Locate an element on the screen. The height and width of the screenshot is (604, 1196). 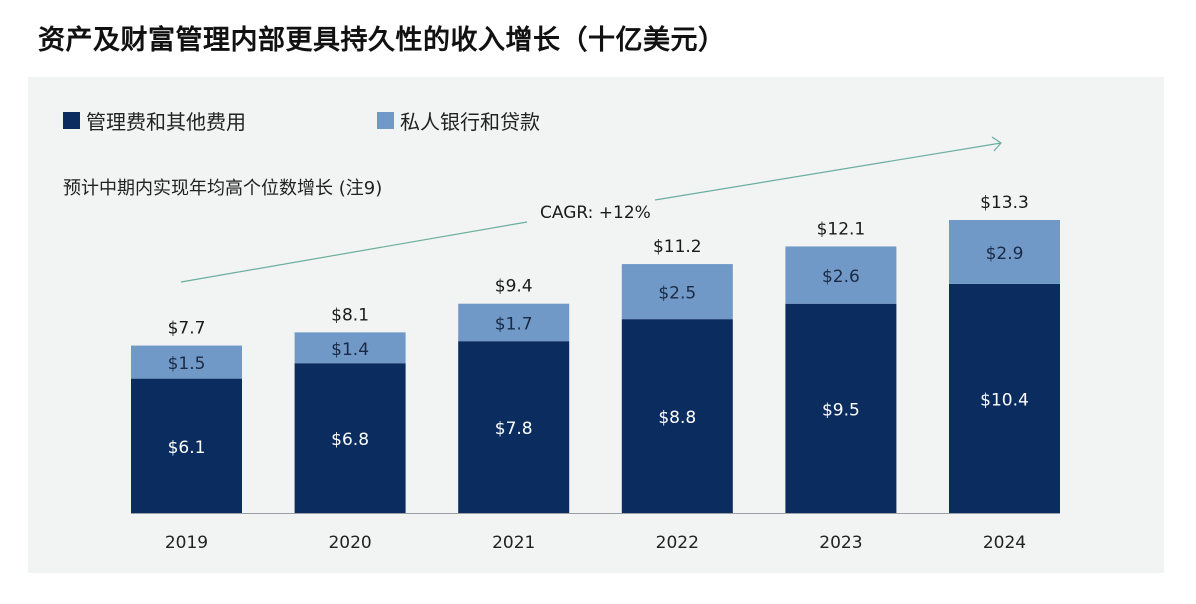
cagr-label: CAGR: +12% is located at coordinates (595, 213).